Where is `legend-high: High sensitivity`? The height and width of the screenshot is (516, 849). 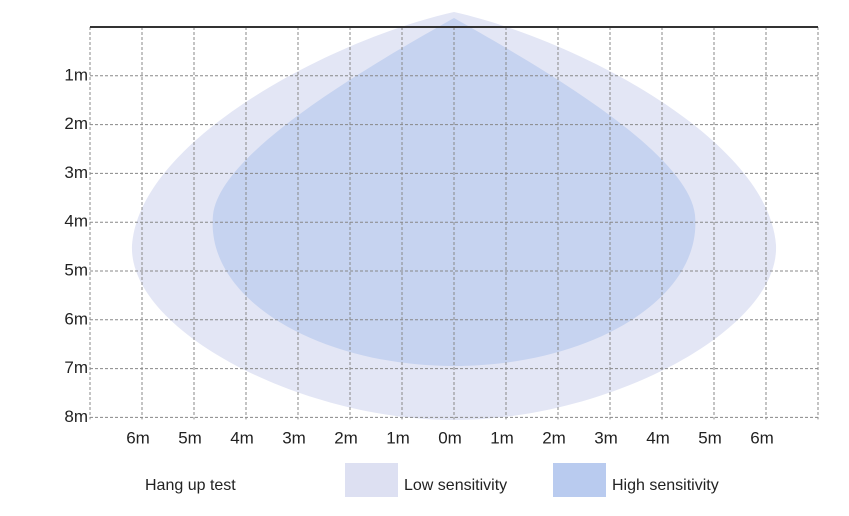
legend-high: High sensitivity is located at coordinates (665, 485).